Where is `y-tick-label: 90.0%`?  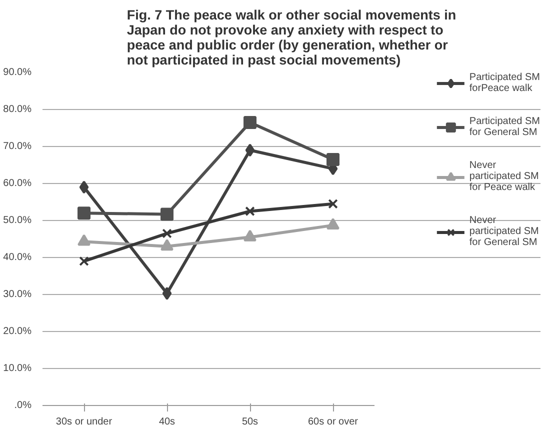
y-tick-label: 90.0% is located at coordinates (17, 72).